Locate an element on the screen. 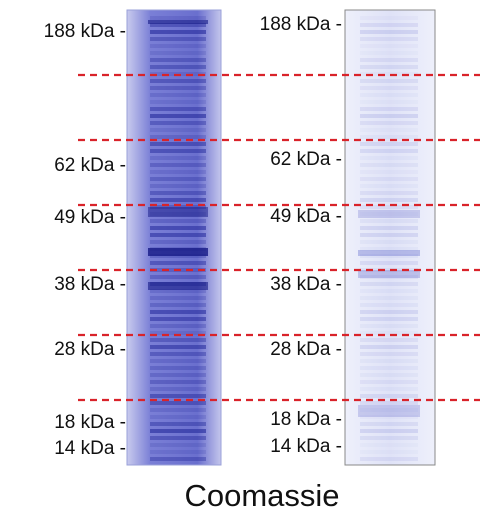  marker-label: 18 kDa - is located at coordinates (306, 419).